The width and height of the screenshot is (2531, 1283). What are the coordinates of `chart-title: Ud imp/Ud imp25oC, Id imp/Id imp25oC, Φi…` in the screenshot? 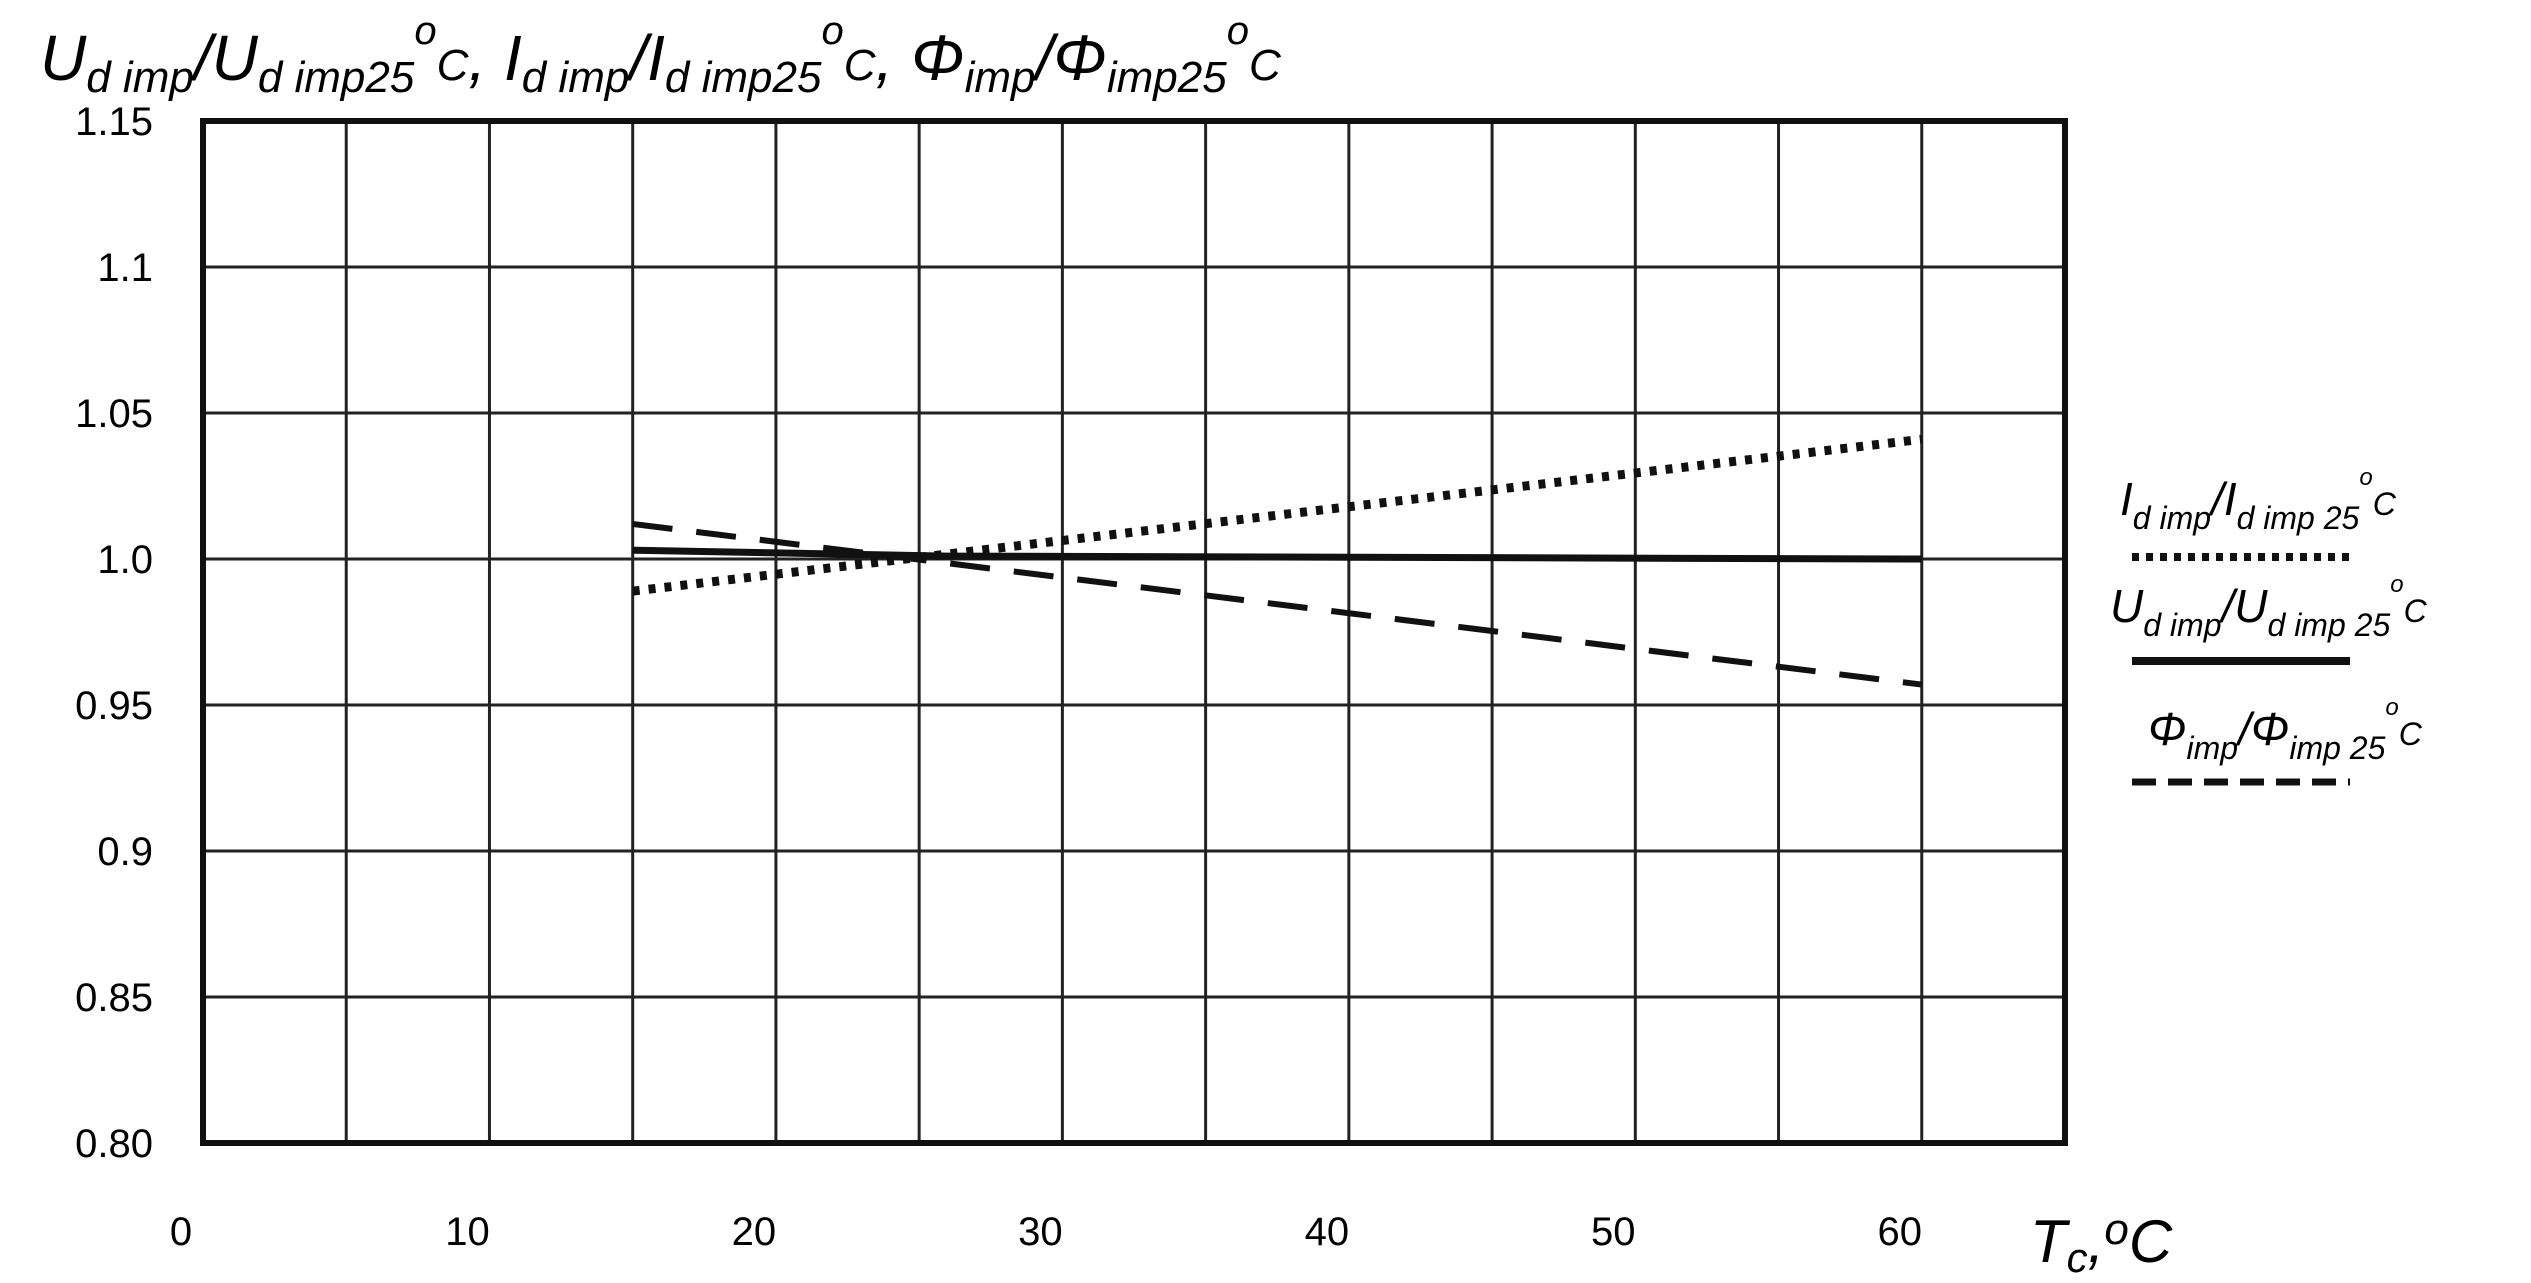 It's located at (661, 55).